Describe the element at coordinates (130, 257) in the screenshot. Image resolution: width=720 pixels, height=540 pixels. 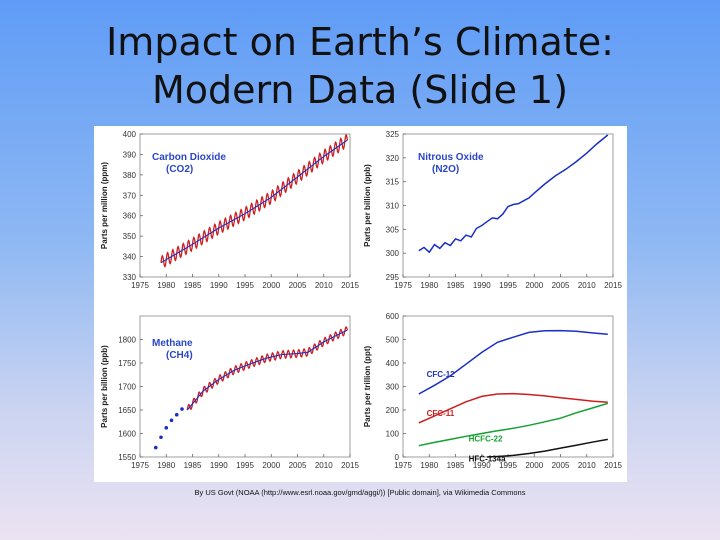
I see `co2-ytick-label: 340` at that location.